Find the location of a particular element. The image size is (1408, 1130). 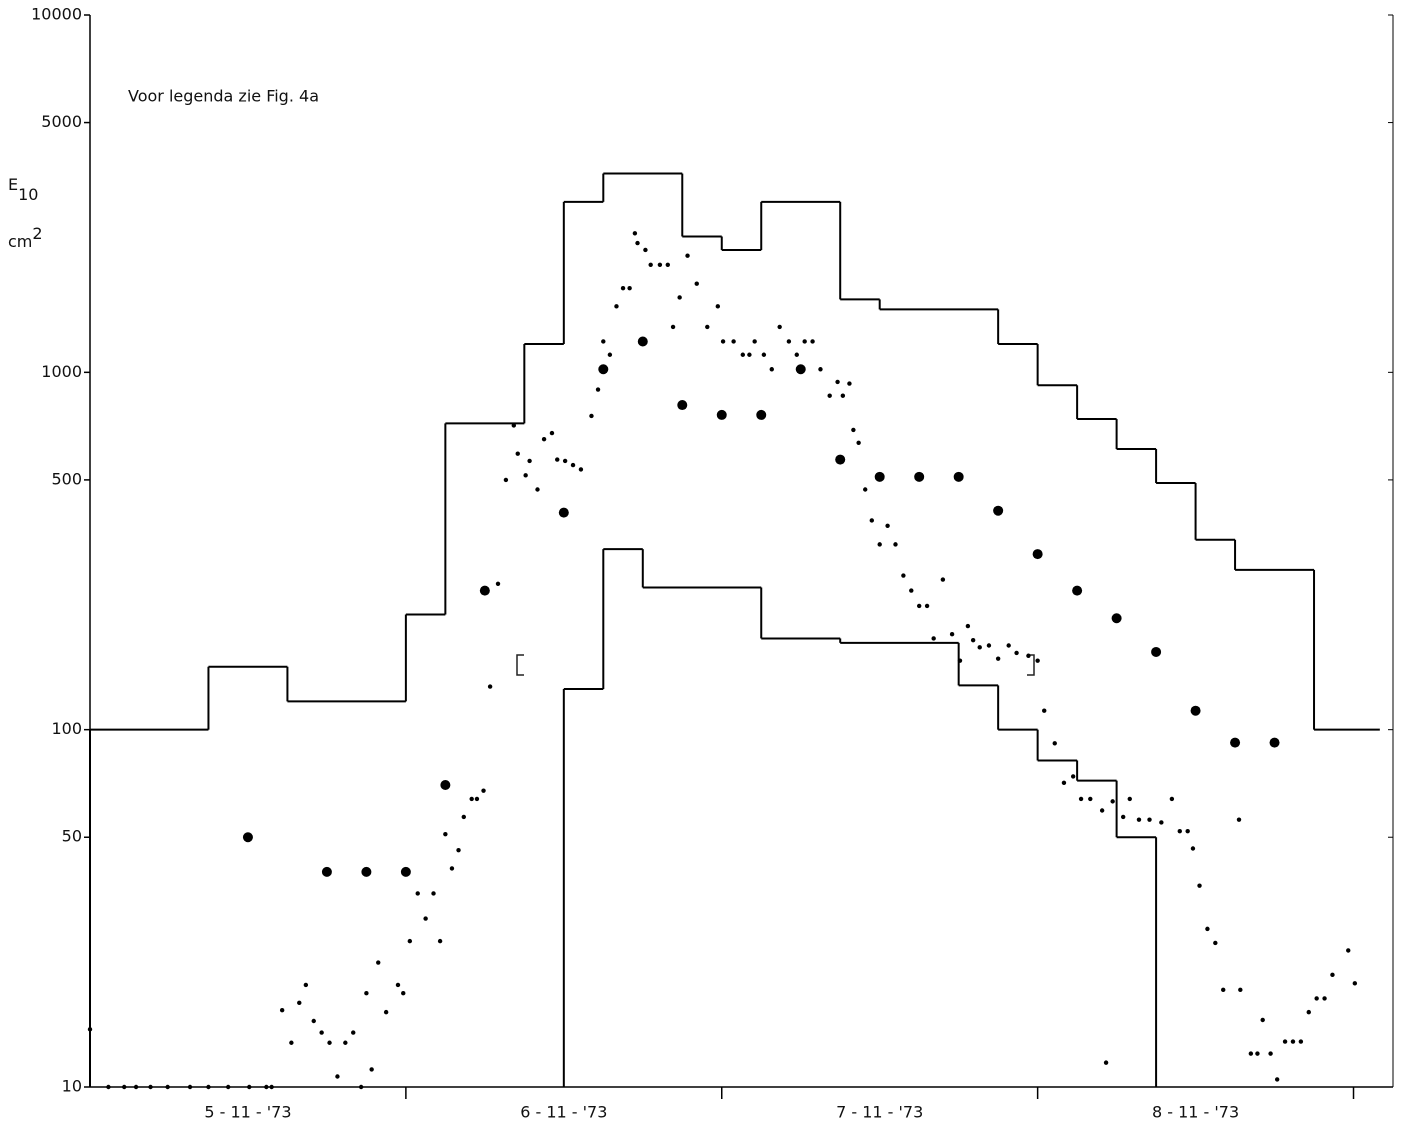

y-label: E10 is located at coordinates (23, 189).